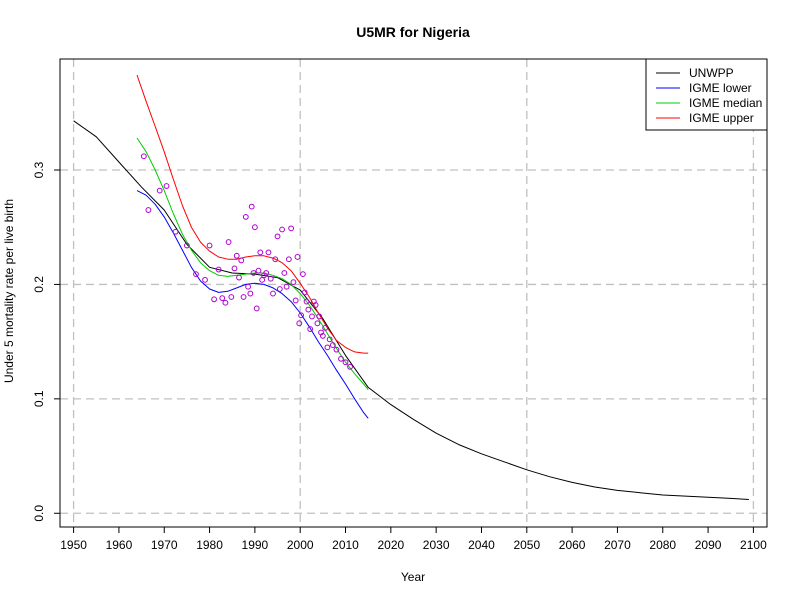 The image size is (800, 600). I want to click on observation-points, so click(246, 261).